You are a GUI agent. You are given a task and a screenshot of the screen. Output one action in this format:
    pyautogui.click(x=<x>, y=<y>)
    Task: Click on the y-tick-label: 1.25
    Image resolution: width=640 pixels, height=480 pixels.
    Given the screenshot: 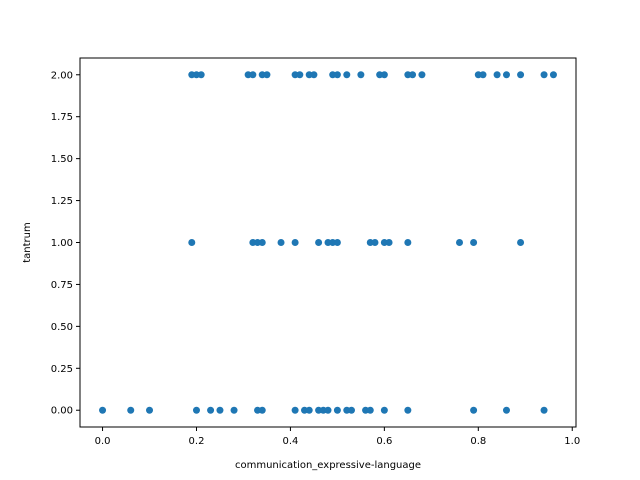 What is the action you would take?
    pyautogui.click(x=62, y=201)
    